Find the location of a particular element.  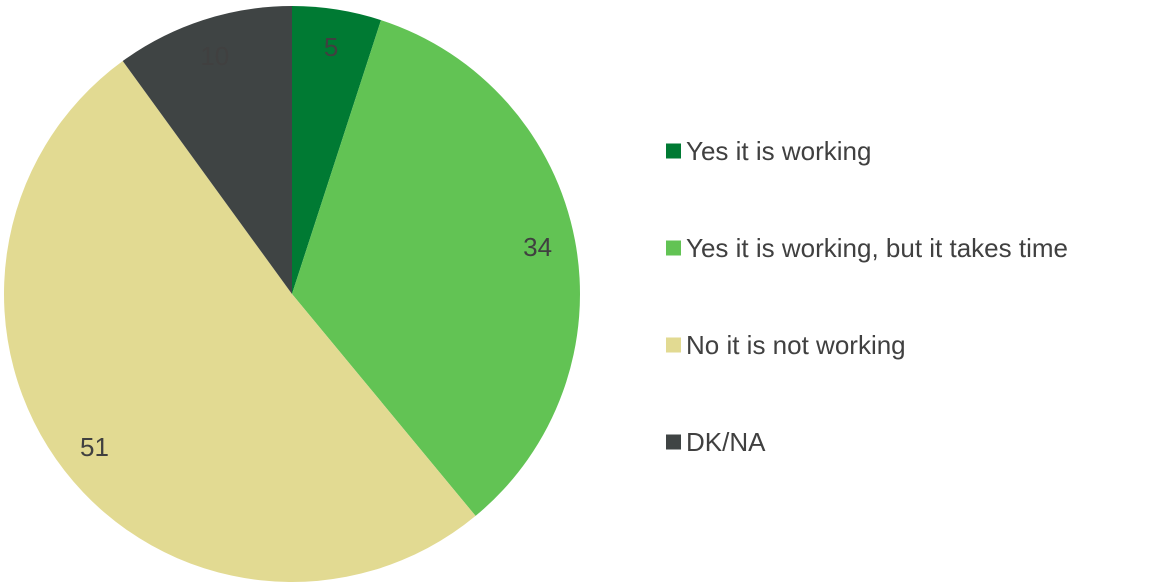

legend-label-dk-na: DK/NA is located at coordinates (726, 442).